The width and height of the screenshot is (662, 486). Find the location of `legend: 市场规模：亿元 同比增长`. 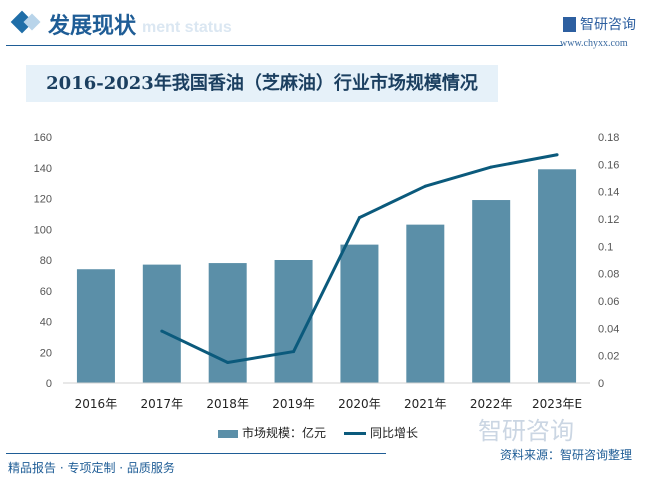

legend: 市场规模：亿元 同比增长 is located at coordinates (318, 432).